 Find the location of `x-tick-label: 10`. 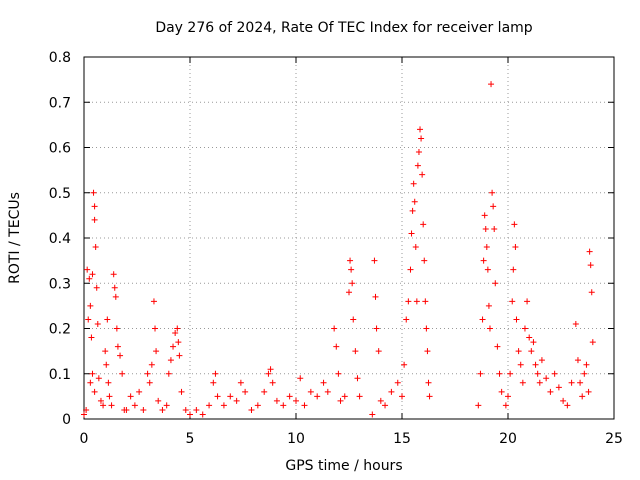

x-tick-label: 10 is located at coordinates (296, 439).